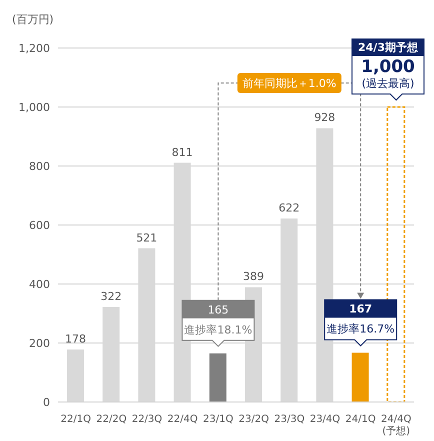 Image resolution: width=434 pixels, height=441 pixels. What do you see at coordinates (182, 419) in the screenshot?
I see `x-tick-label: 22/4Q` at bounding box center [182, 419].